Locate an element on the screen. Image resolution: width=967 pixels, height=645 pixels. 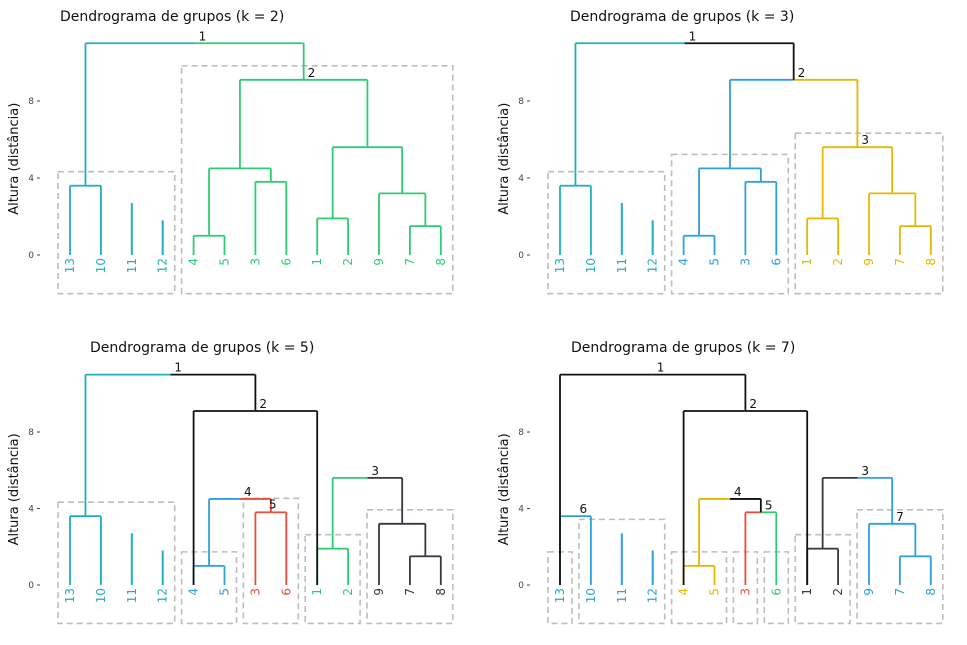
chart-title: Dendrograma de grupos (k = 5) is located at coordinates (202, 348).